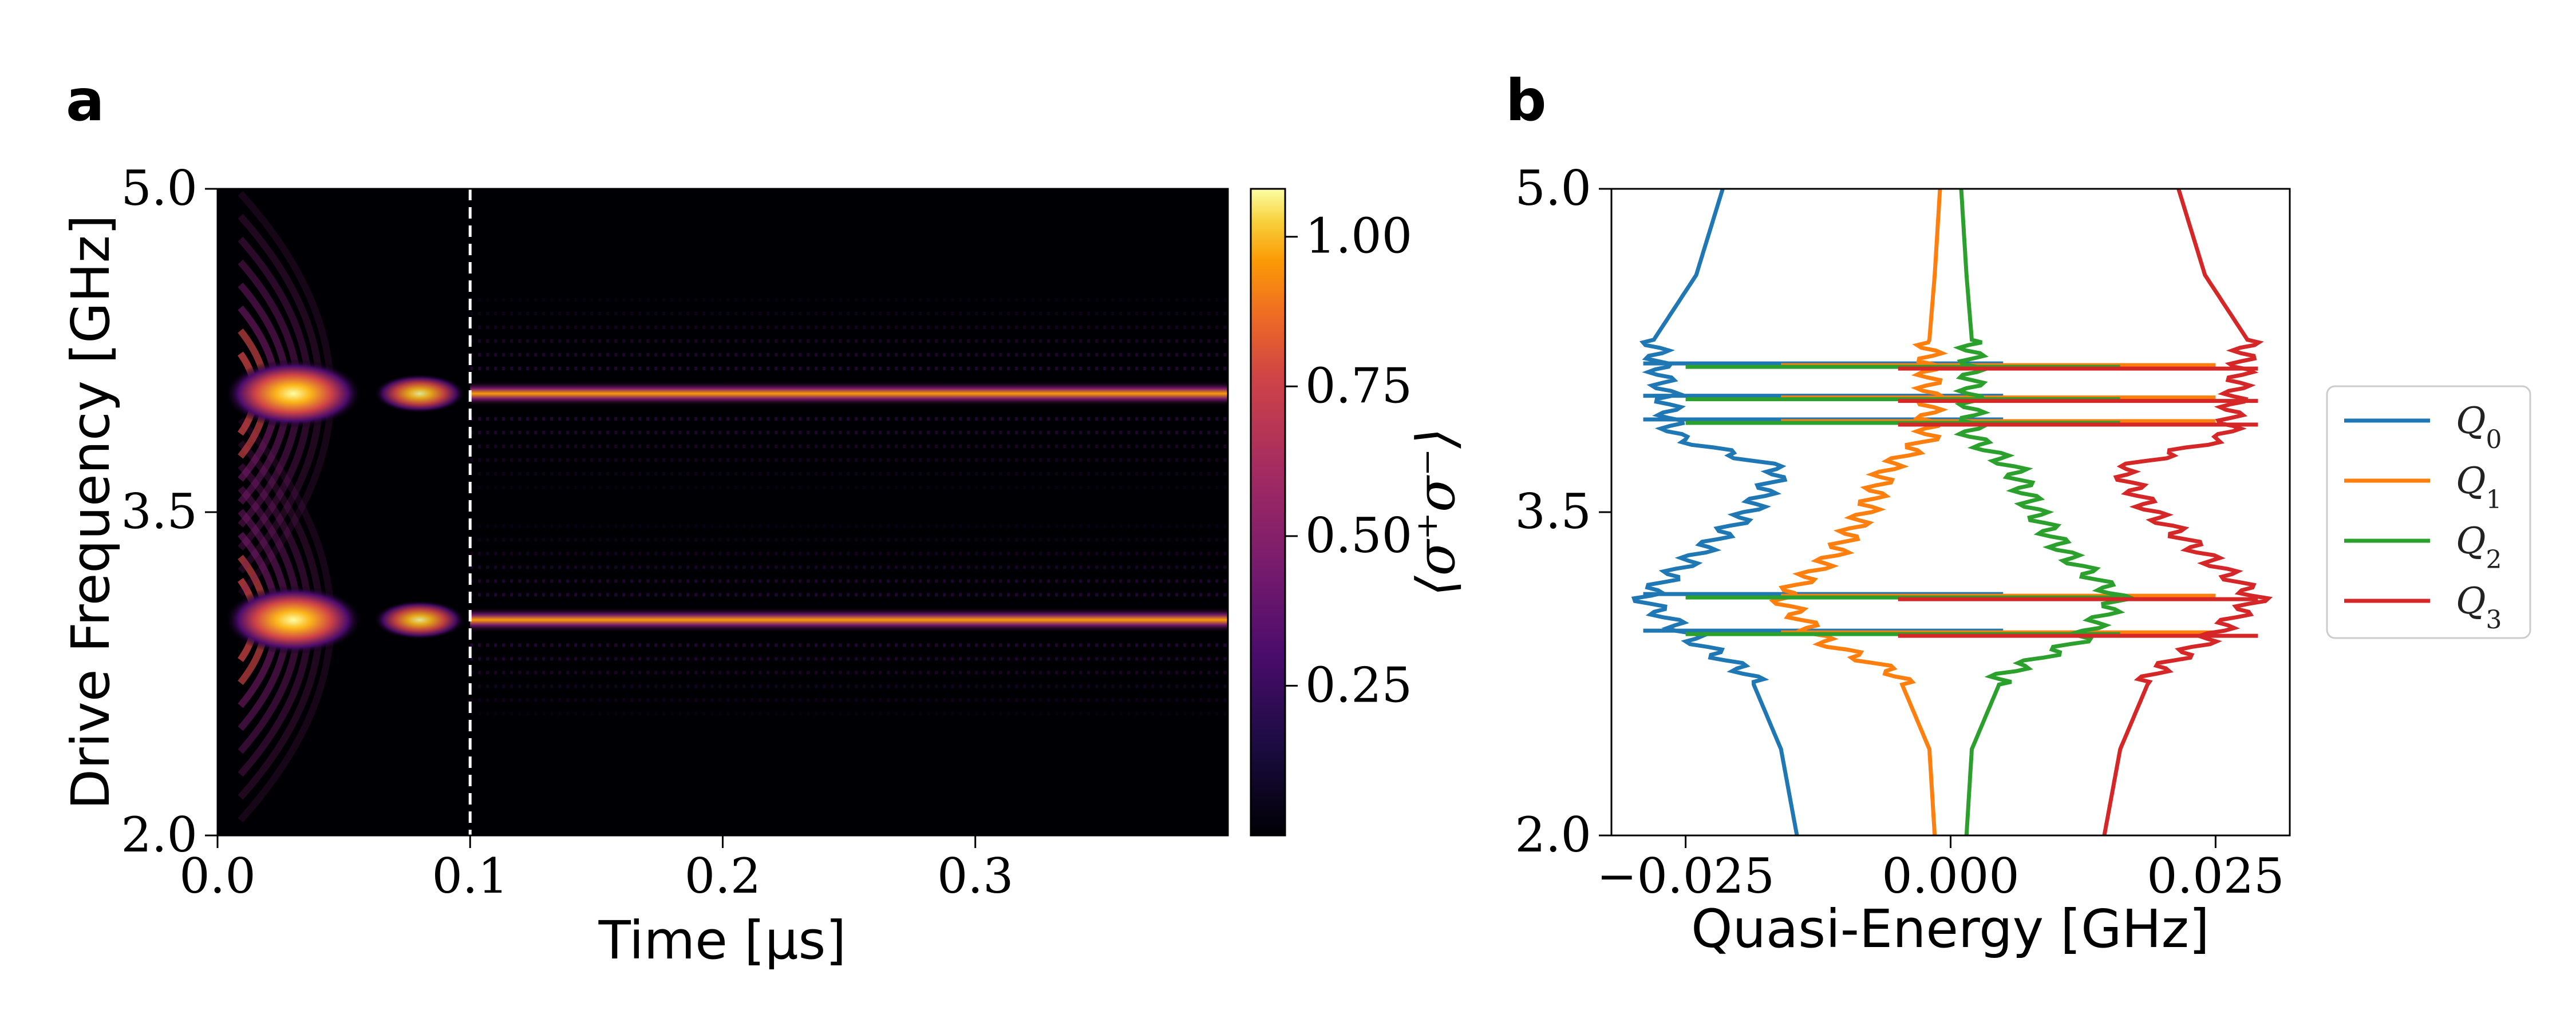 This screenshot has height=1030, width=2576. I want to click on x-tick-label: 0.025, so click(2215, 876).